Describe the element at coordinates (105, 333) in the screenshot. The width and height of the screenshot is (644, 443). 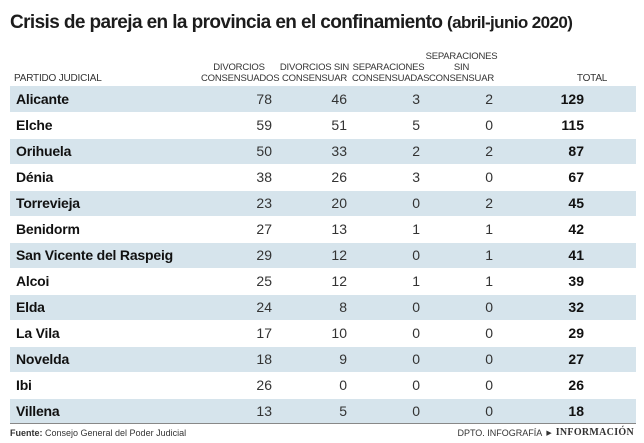
I see `row-partido-name: La Vila` at that location.